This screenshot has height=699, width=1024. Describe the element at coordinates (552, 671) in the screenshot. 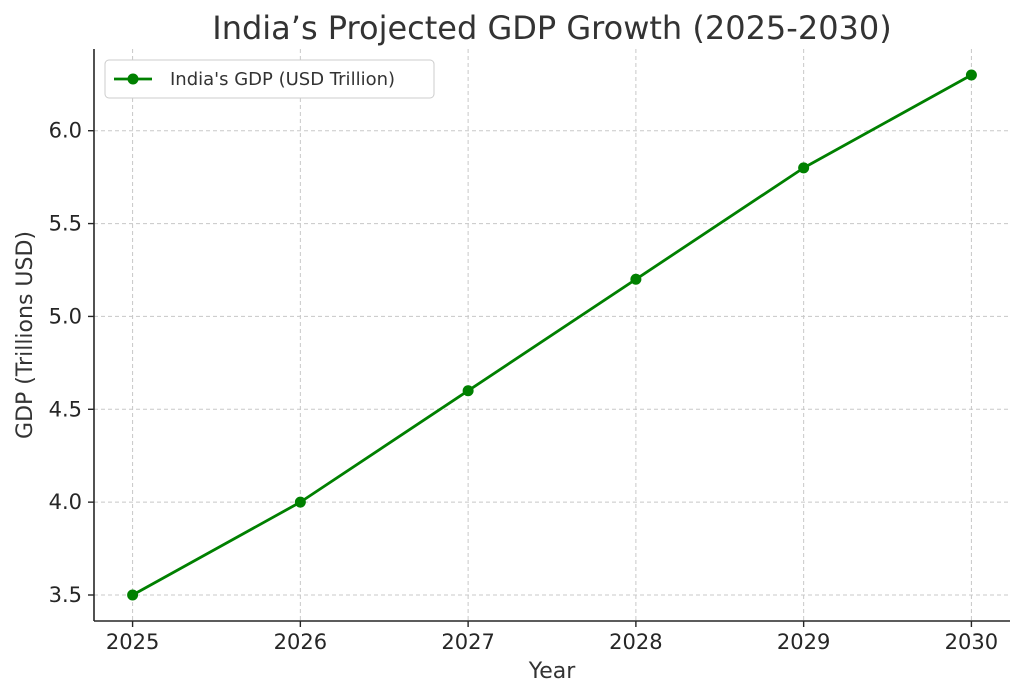

I see `x-axis-label: Year` at that location.